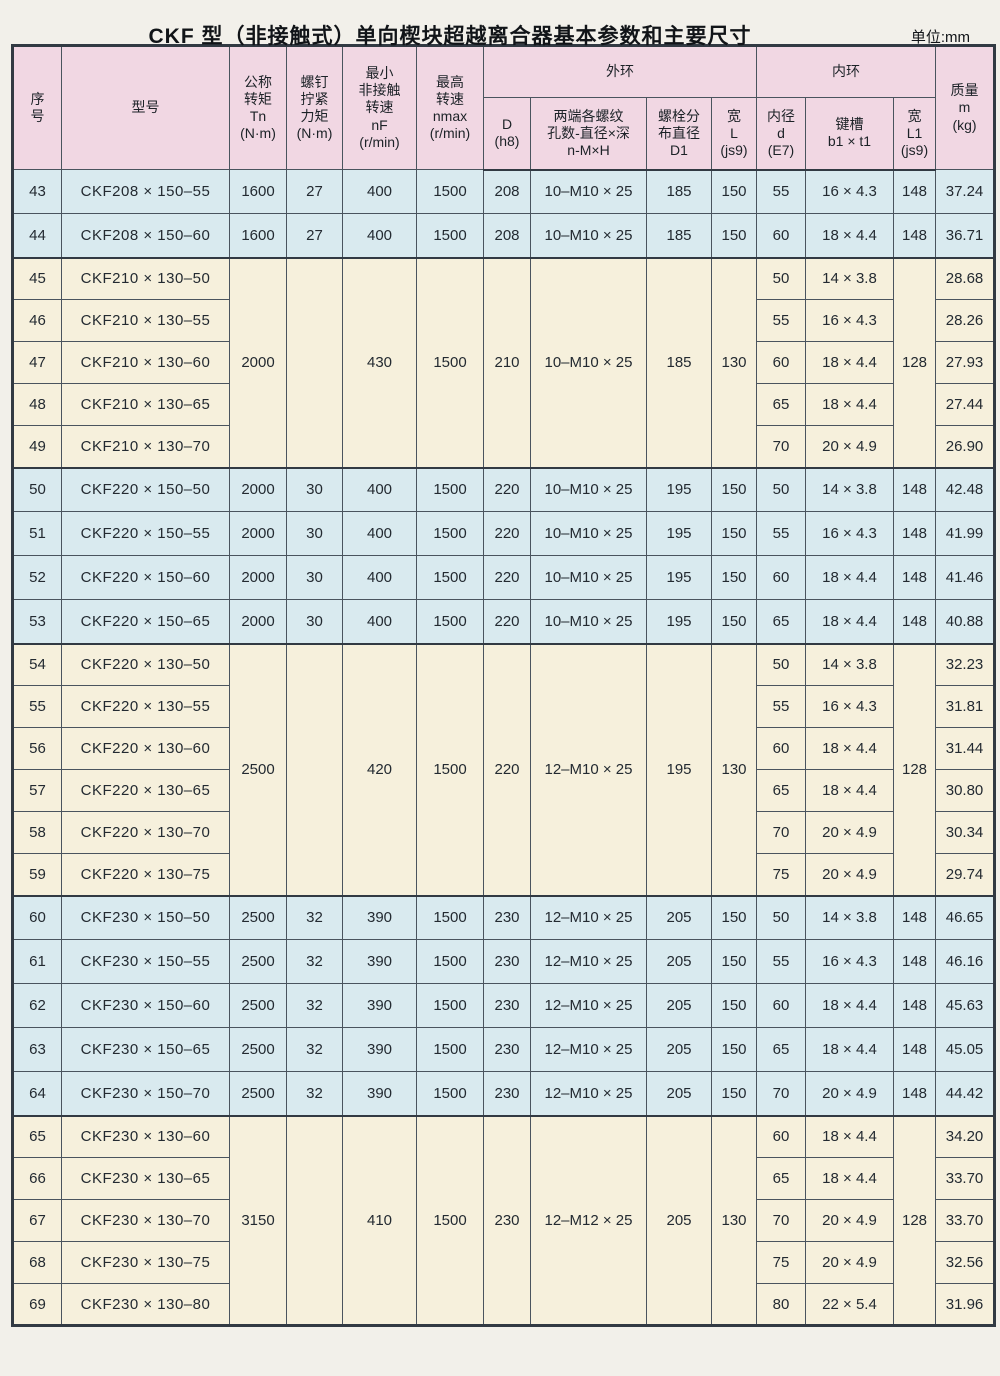 This screenshot has height=1376, width=1000. Describe the element at coordinates (258, 107) in the screenshot. I see `col-header-nominal-torque: 公称 转矩 Tn (N·m)` at that location.